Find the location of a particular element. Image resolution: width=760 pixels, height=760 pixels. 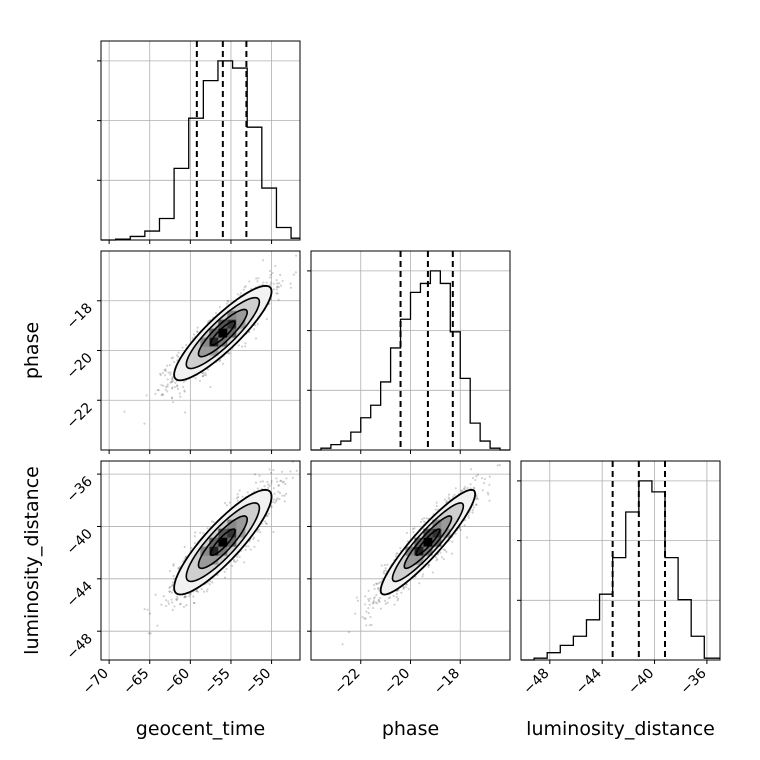

y-tick-label-phase: −22 is located at coordinates (80, 416).